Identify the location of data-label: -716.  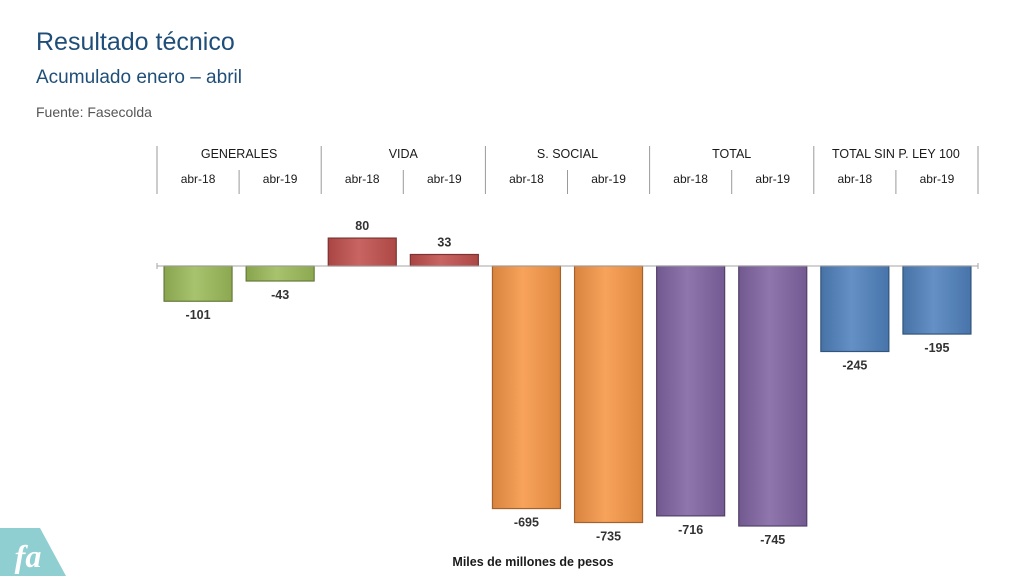
(690, 530).